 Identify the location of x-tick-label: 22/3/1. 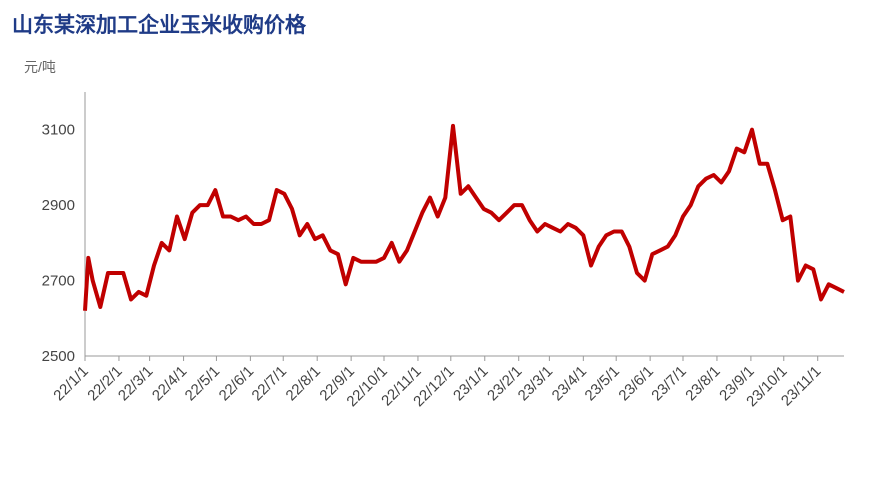
(136, 384).